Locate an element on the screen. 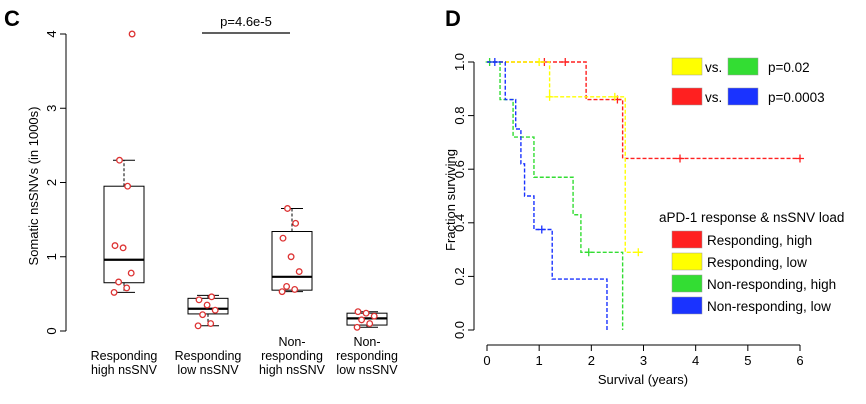 The image size is (866, 404). c-y-tick-label: 4 is located at coordinates (51, 33).